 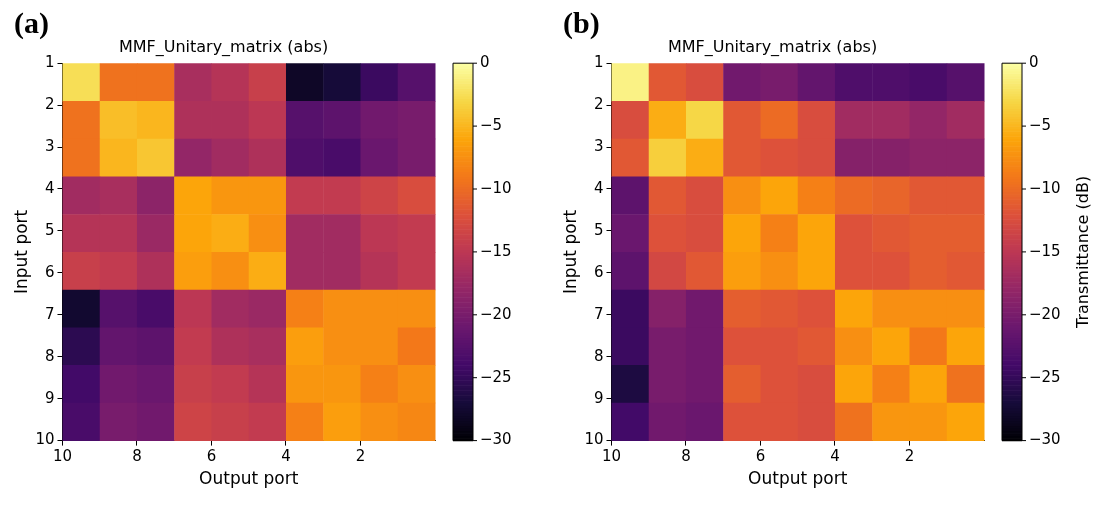 What do you see at coordinates (1083, 252) in the screenshot?
I see `color-bar-title: Transmittance (dB)` at bounding box center [1083, 252].